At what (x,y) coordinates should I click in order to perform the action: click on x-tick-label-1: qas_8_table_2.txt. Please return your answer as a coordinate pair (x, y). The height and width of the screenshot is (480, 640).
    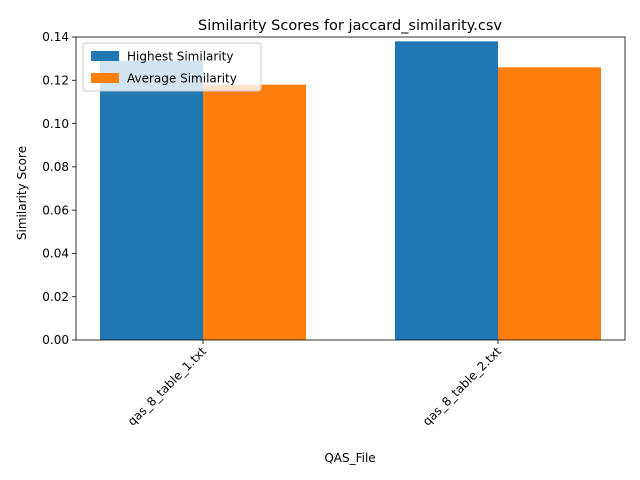
    Looking at the image, I should click on (462, 386).